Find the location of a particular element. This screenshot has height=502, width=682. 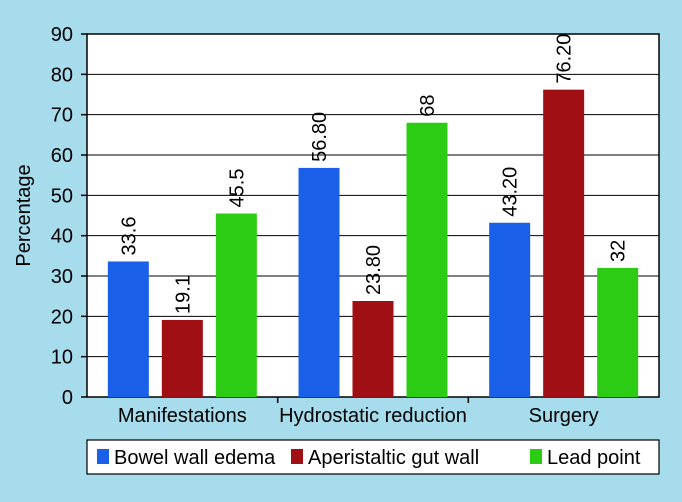

x-tick-label: Surgery is located at coordinates (564, 416).